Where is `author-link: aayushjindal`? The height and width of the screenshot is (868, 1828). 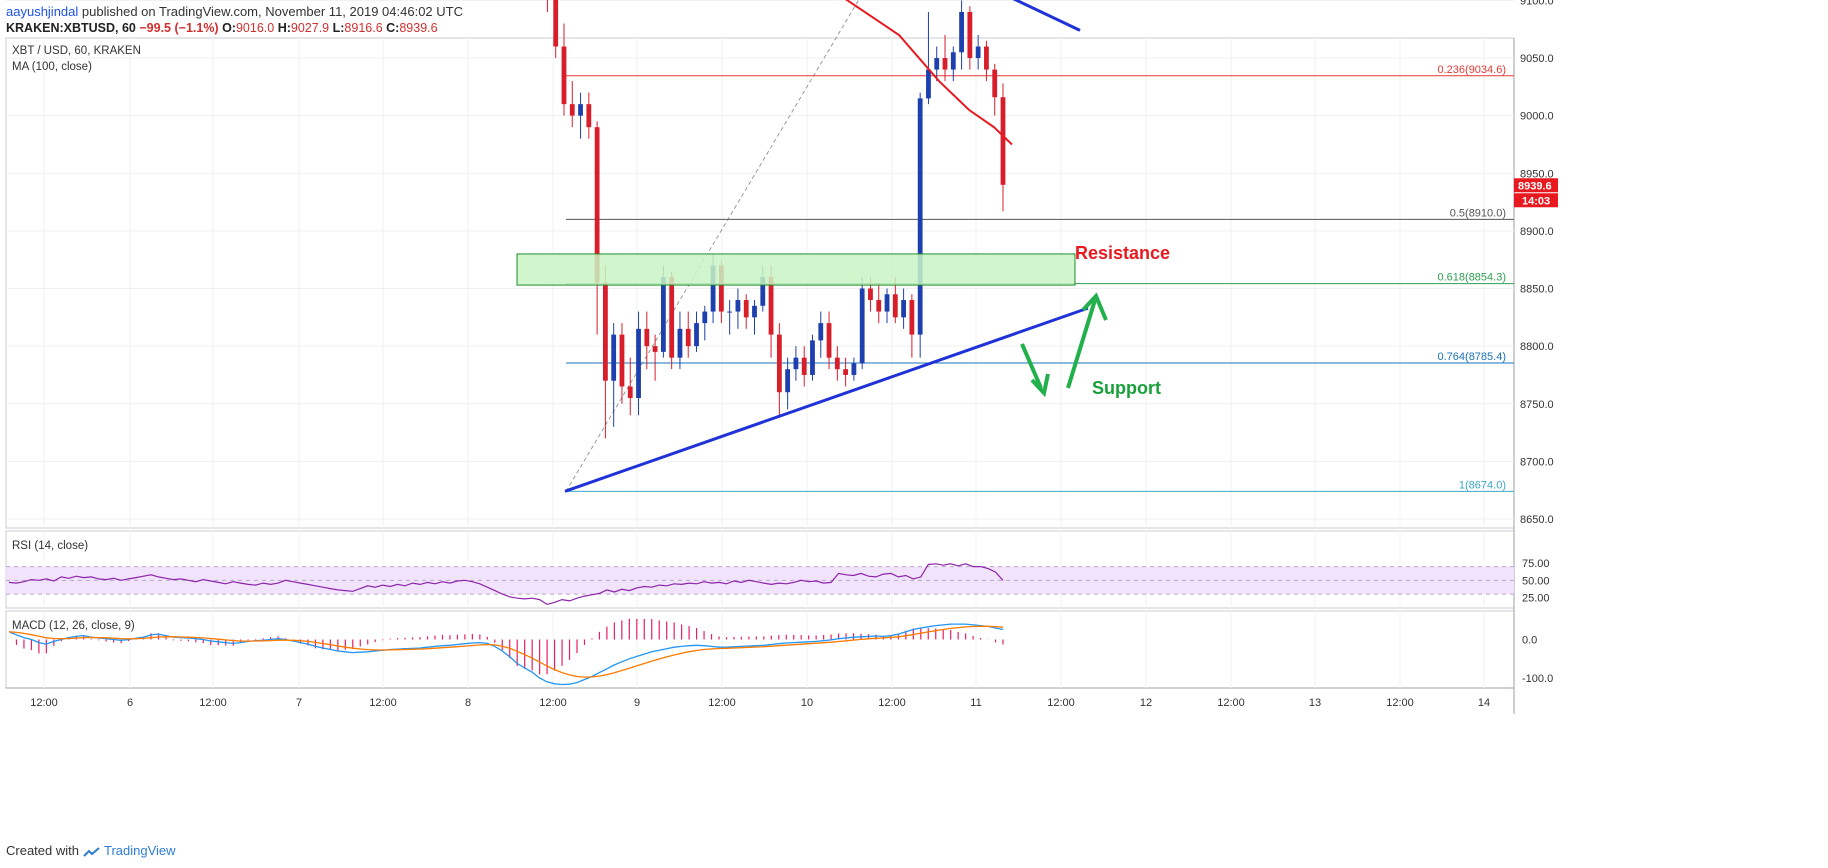 author-link: aayushjindal is located at coordinates (42, 11).